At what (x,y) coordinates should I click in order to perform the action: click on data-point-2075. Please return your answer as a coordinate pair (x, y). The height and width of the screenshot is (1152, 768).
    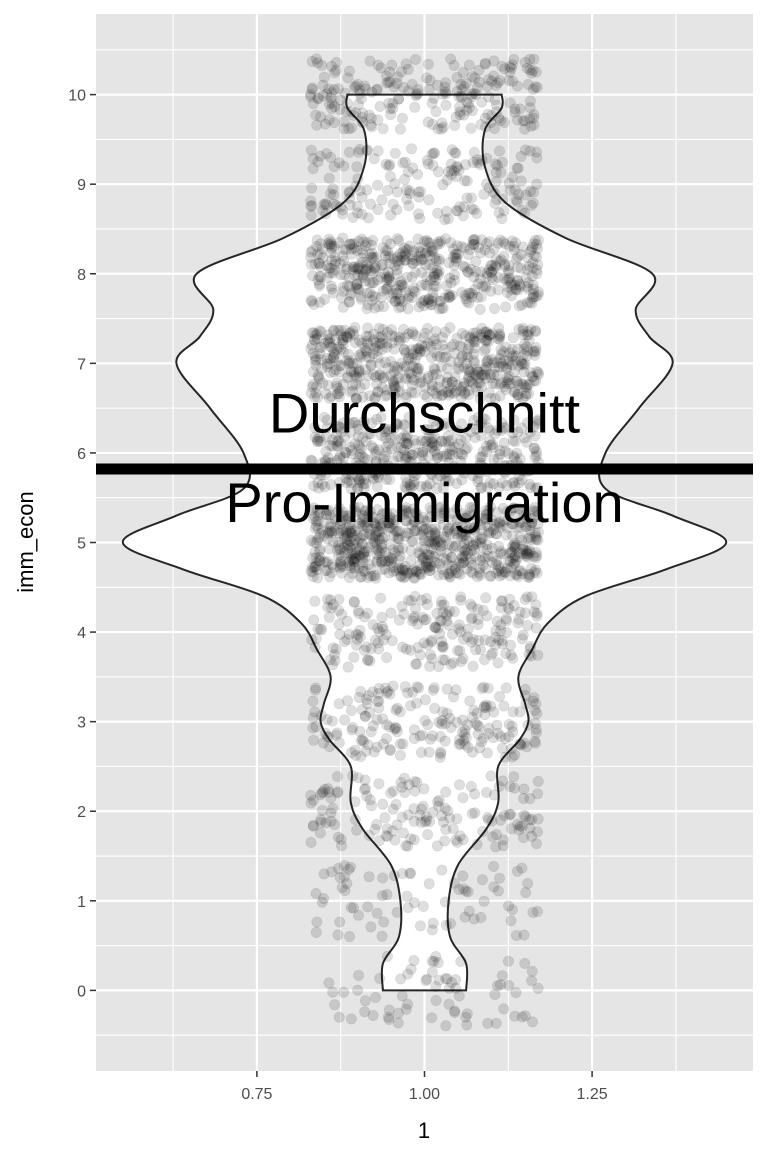
    Looking at the image, I should click on (450, 328).